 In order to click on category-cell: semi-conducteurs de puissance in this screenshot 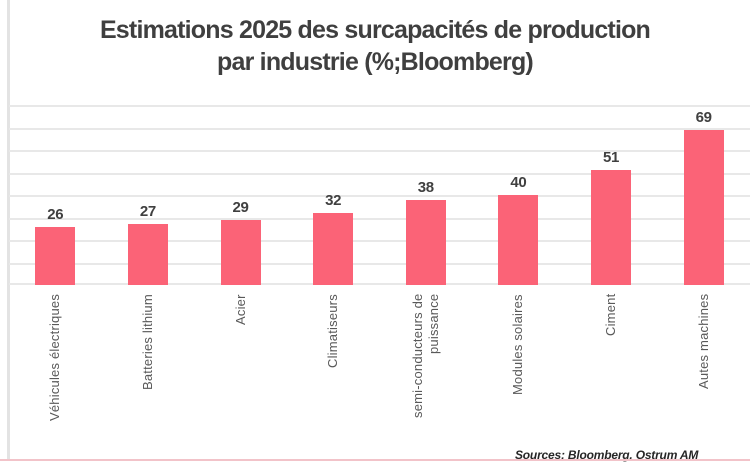, I will do `click(426, 377)`.